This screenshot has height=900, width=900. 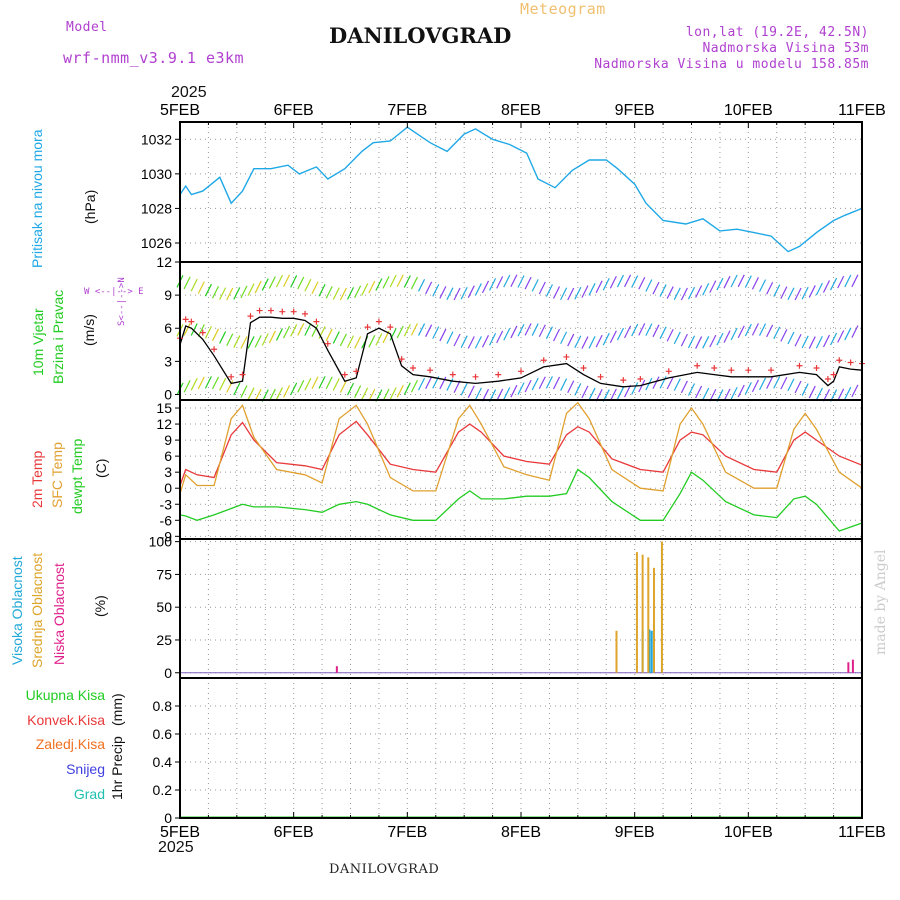 I want to click on lonlat-label: lon,lat (19.2E, 42.5N), so click(x=777, y=32).